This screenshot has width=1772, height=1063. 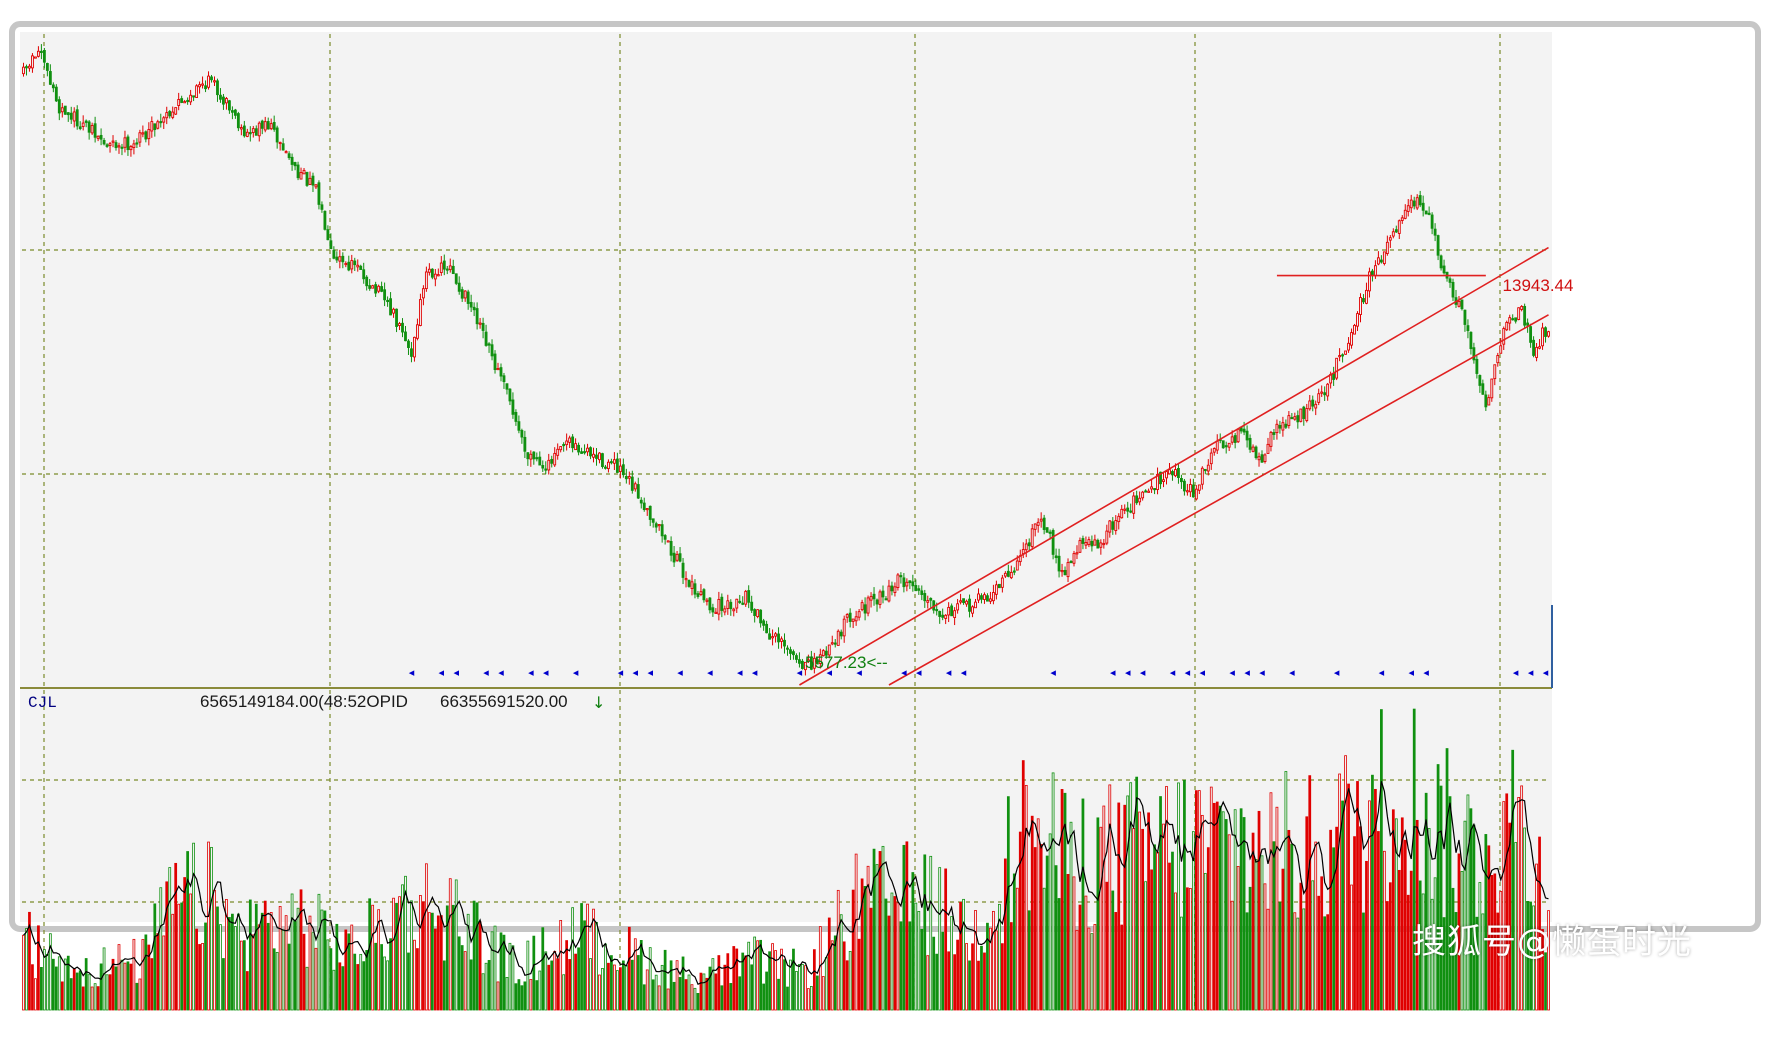 What do you see at coordinates (979, 672) in the screenshot?
I see `signal-markers: ◂ ◂ ◂ ◂ ◂ ◂ ◂ ◂ ◂ ◂ ◂ ◂ ◂ ◂ ◂ ◂ ◂ ◂ ◂ ◂ ◂ ◂ ◂ ◂ ◂ ◂ ◂ ◂ ◂ ◂ ◂ ◂ ◂ ◂ ◂ ◂ ◂ ◂ ◂ ◂` at bounding box center [979, 672].